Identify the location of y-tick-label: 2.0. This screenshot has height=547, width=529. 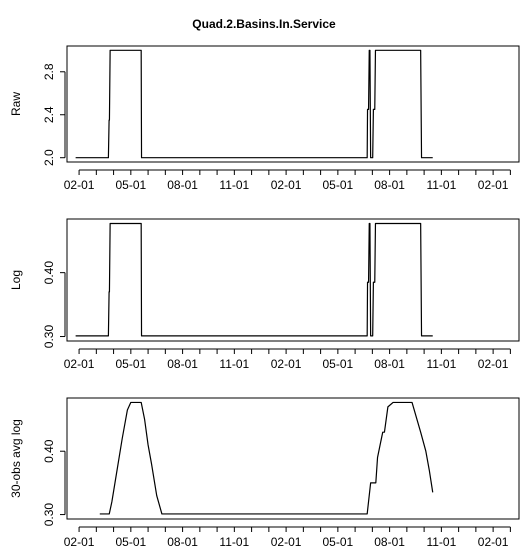
(49, 157).